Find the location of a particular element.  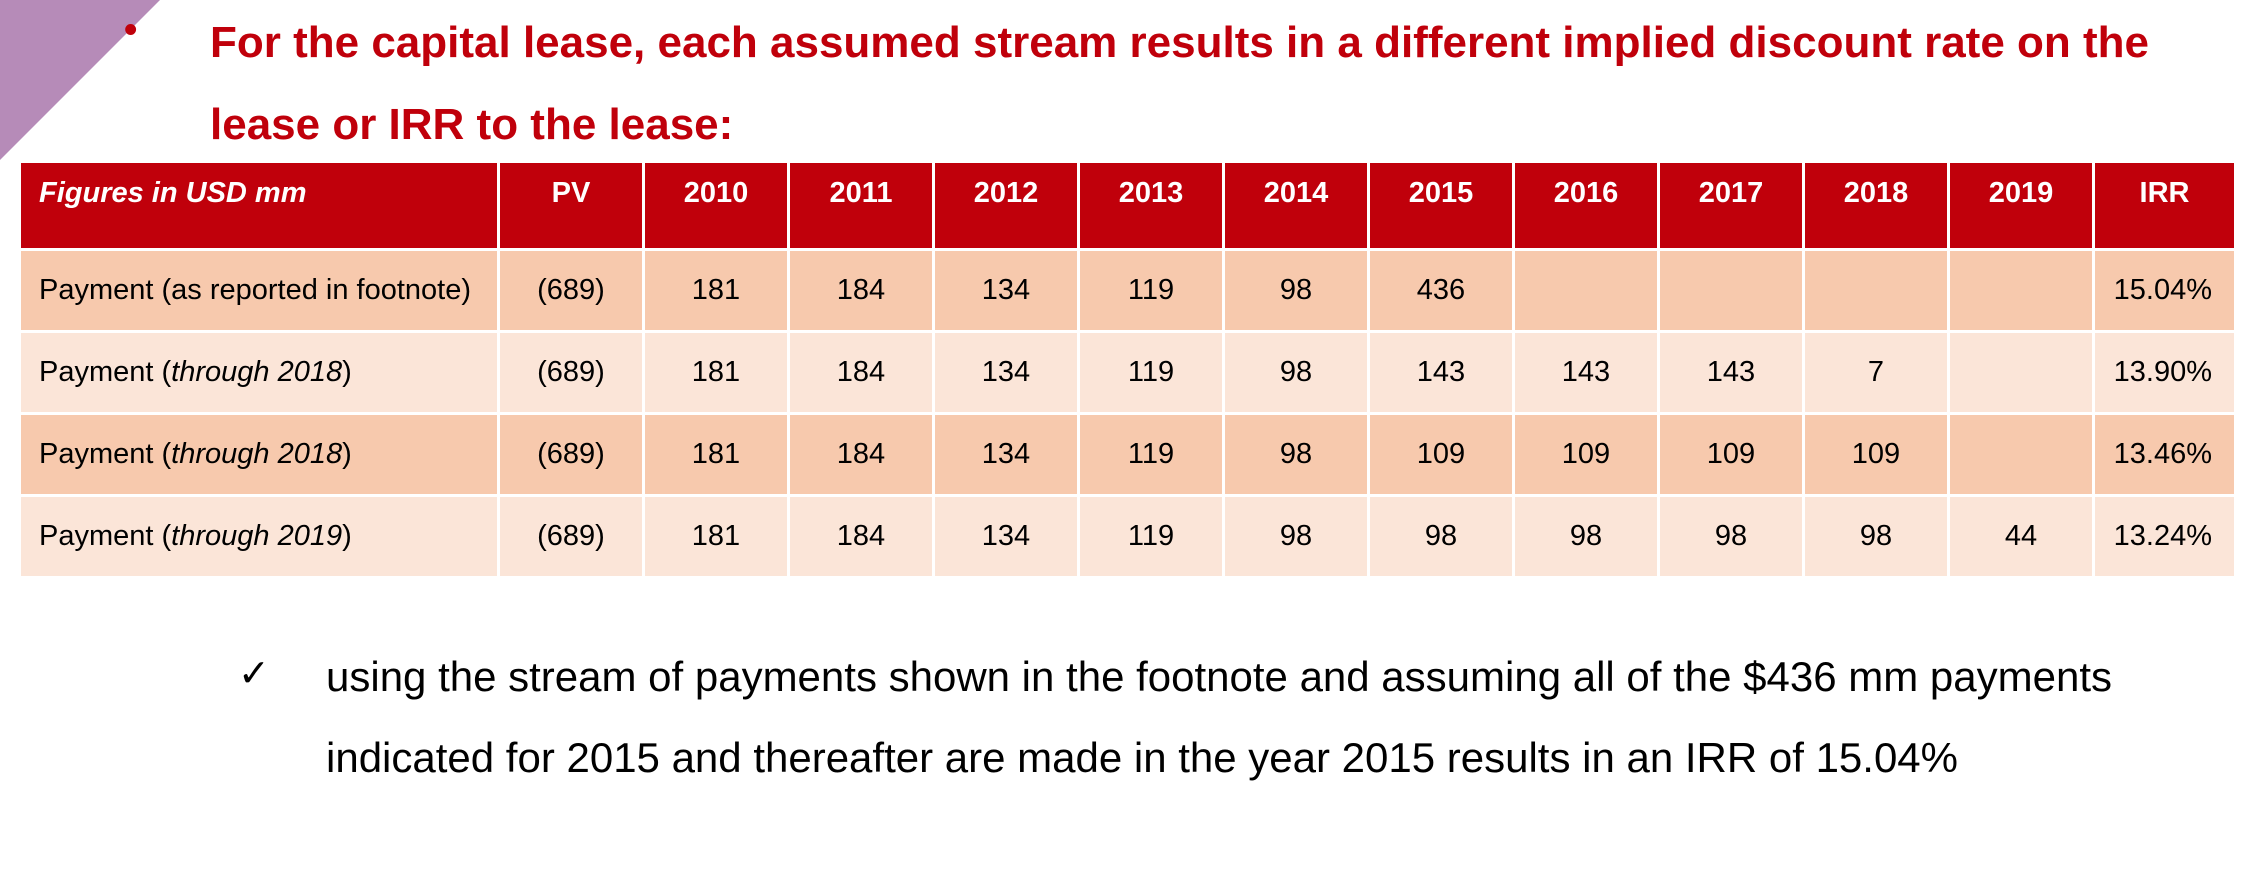

header-cell-2015: 2015 is located at coordinates (1441, 205).